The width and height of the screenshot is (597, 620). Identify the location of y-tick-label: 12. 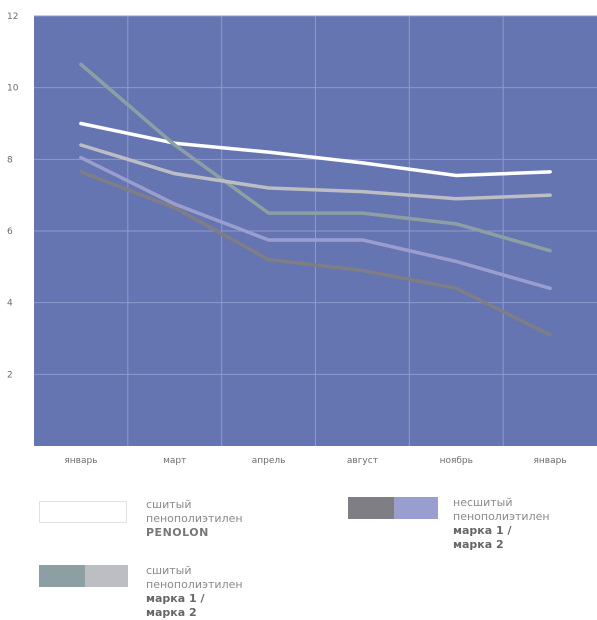
(12, 17).